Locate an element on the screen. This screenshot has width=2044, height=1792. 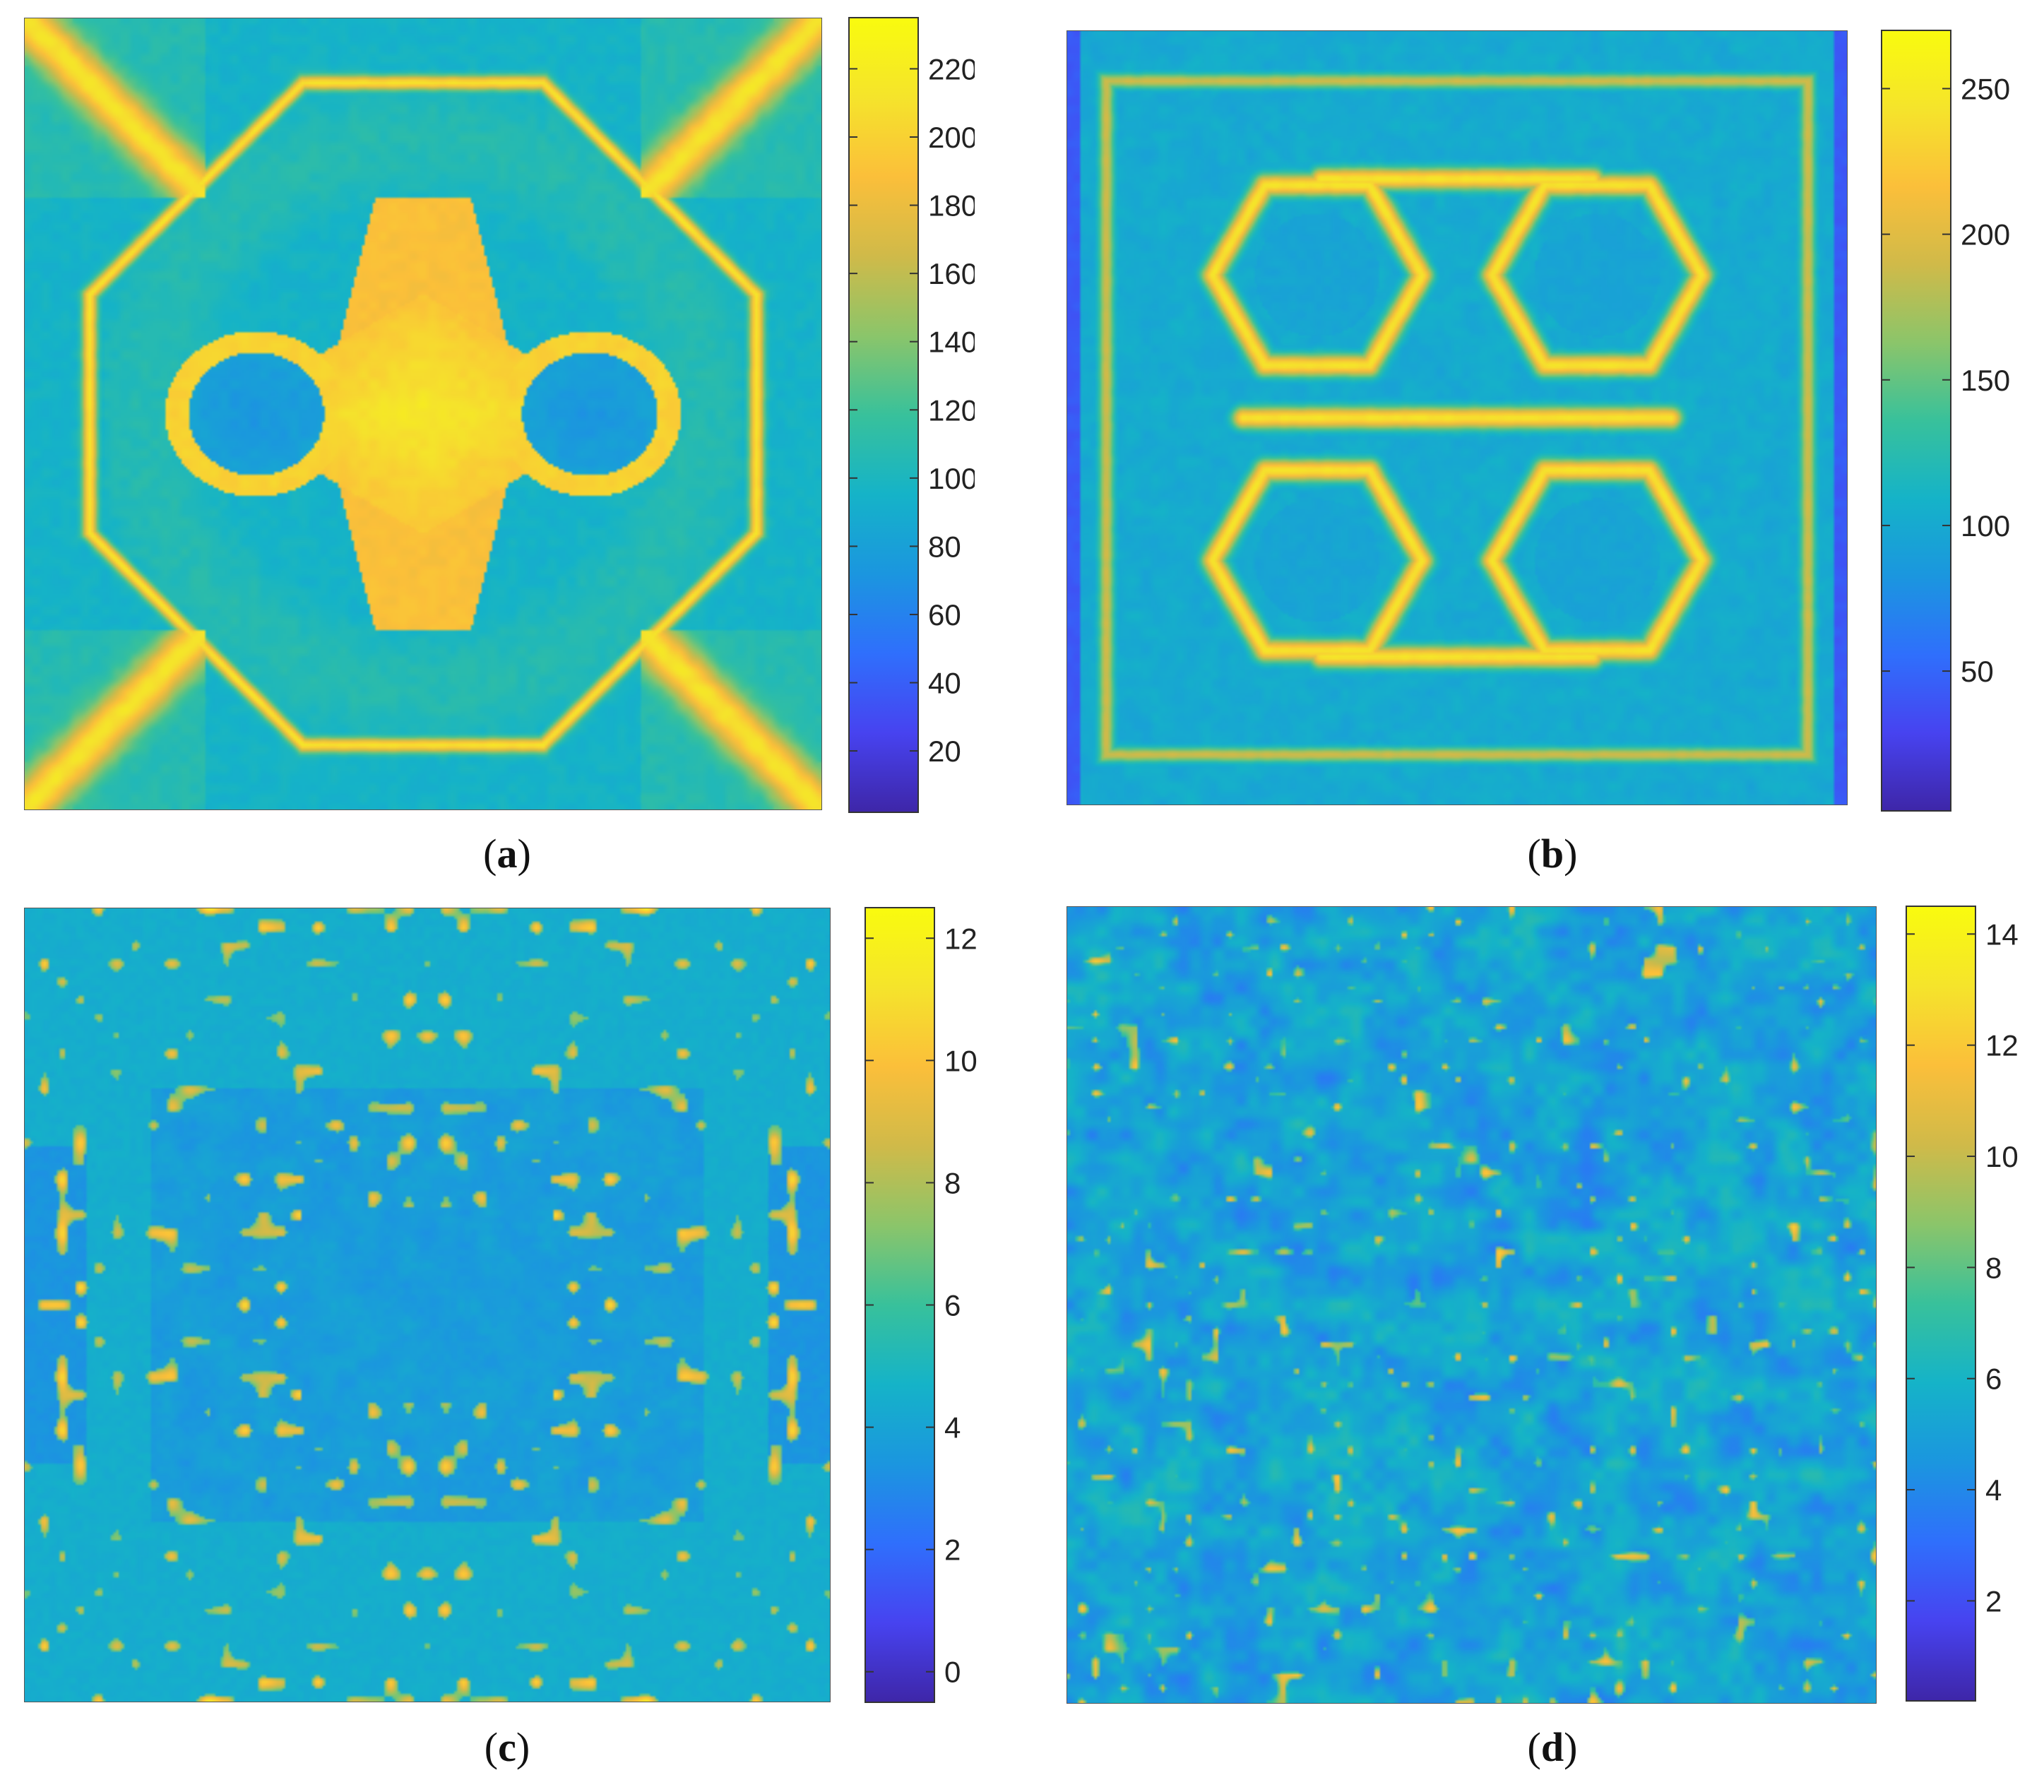
colorbar-tick-label: 14 is located at coordinates (2002, 934).